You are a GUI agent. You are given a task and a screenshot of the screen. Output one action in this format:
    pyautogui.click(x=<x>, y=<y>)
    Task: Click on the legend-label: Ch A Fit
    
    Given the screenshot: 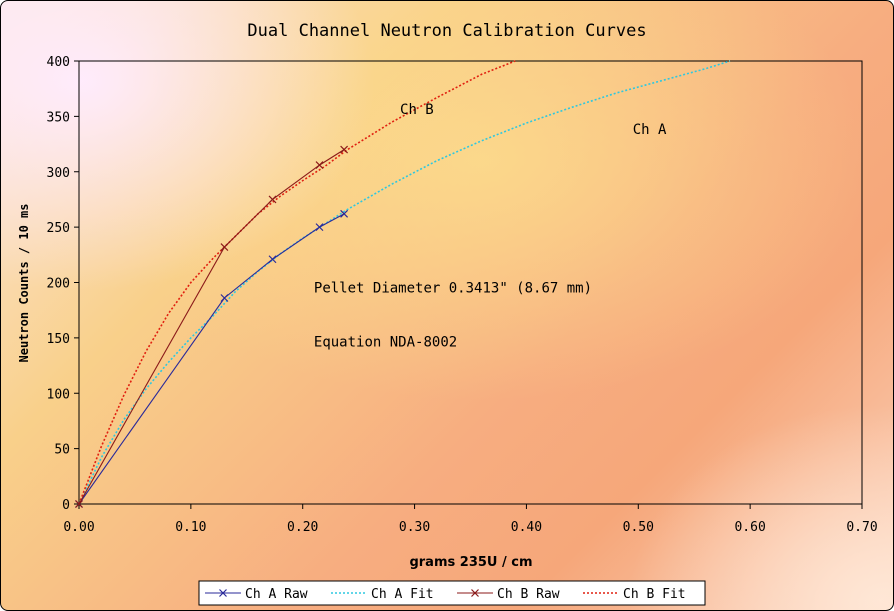 What is the action you would take?
    pyautogui.click(x=402, y=594)
    